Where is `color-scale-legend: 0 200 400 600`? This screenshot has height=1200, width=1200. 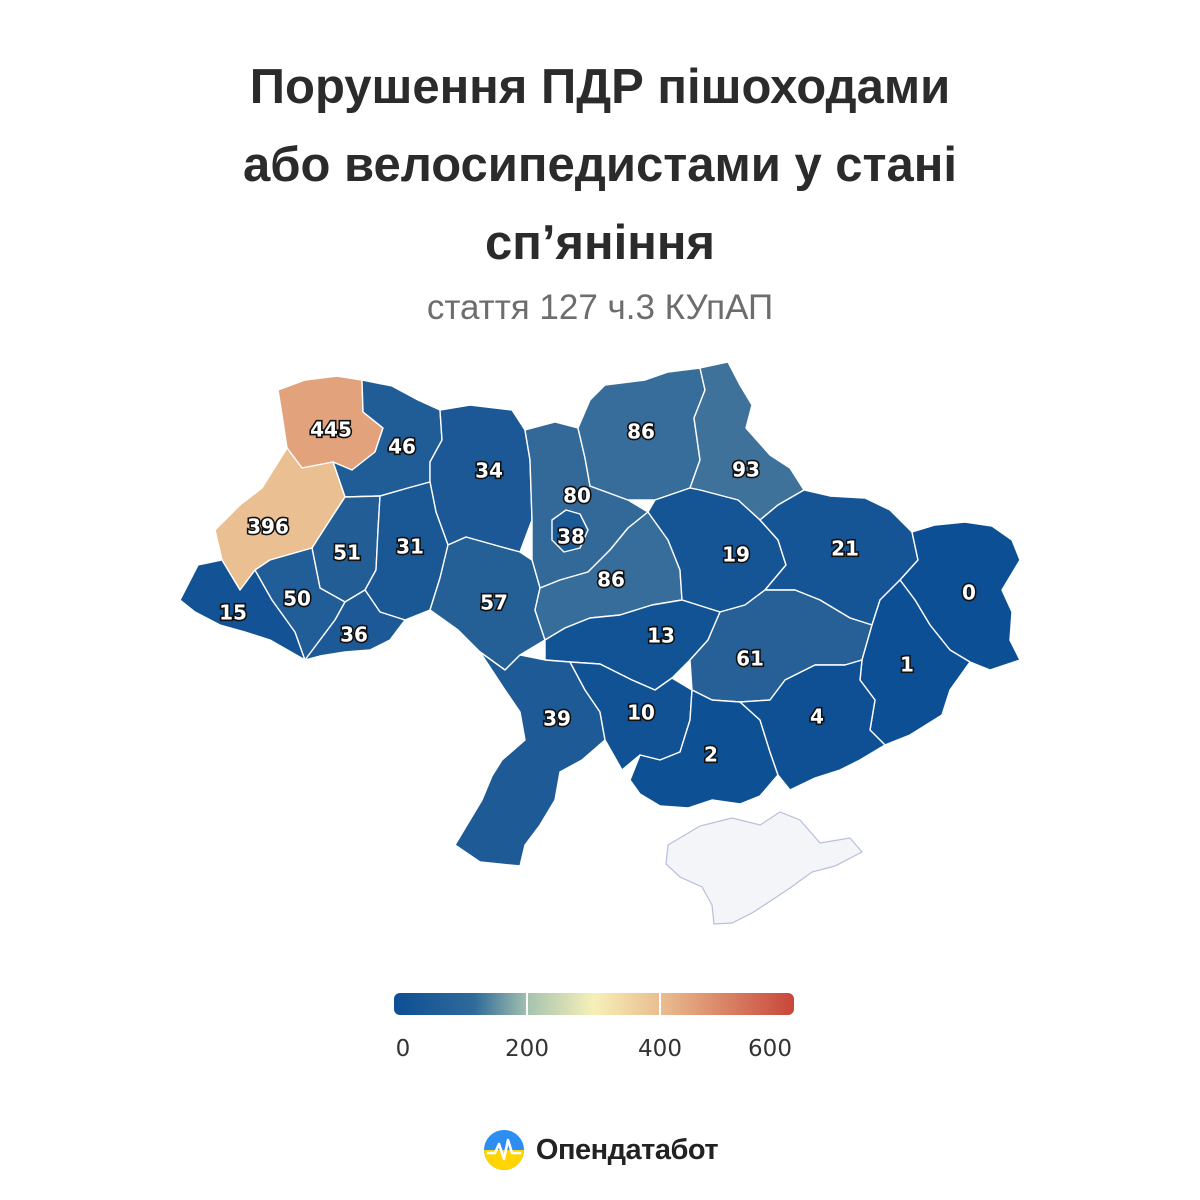 color-scale-legend: 0 200 400 600 is located at coordinates (594, 1027).